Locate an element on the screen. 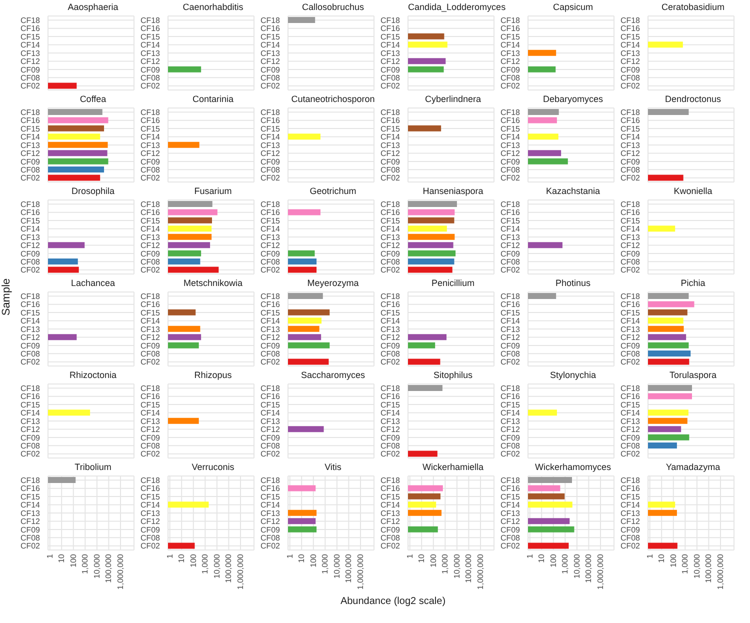 This screenshot has width=750, height=623. x-tick-label: 100,000 is located at coordinates (709, 568).